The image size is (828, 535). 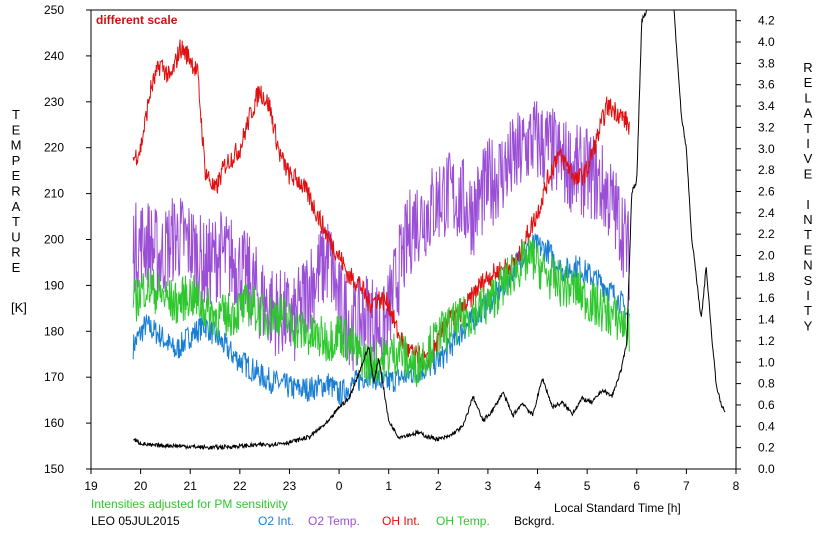 What do you see at coordinates (388, 486) in the screenshot?
I see `x-tick-label: 1` at bounding box center [388, 486].